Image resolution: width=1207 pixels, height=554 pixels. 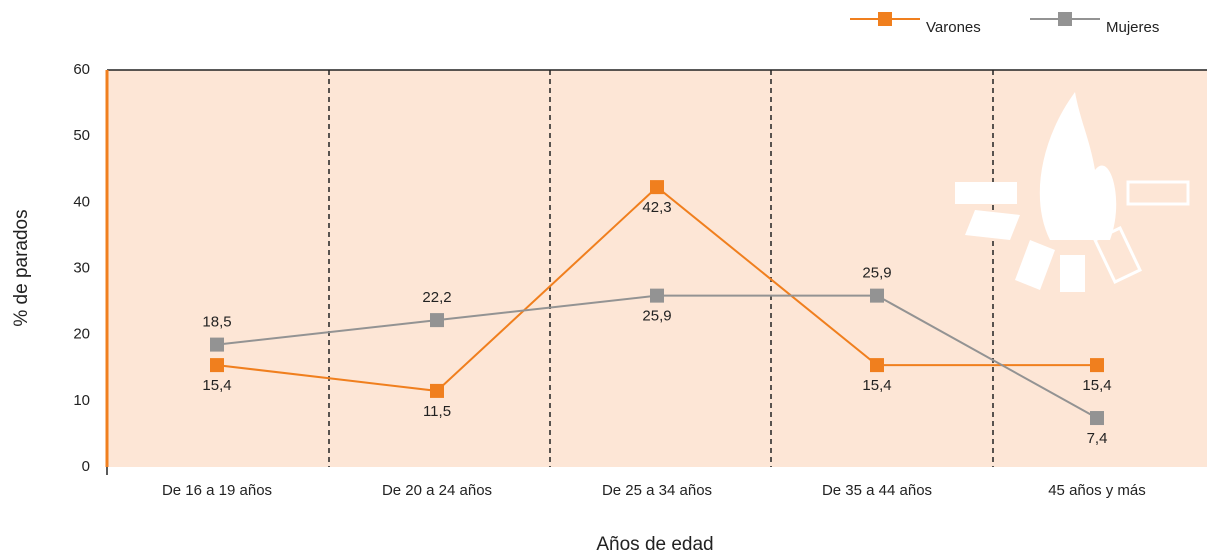 What do you see at coordinates (654, 544) in the screenshot?
I see `x-axis-title: Años de edad` at bounding box center [654, 544].